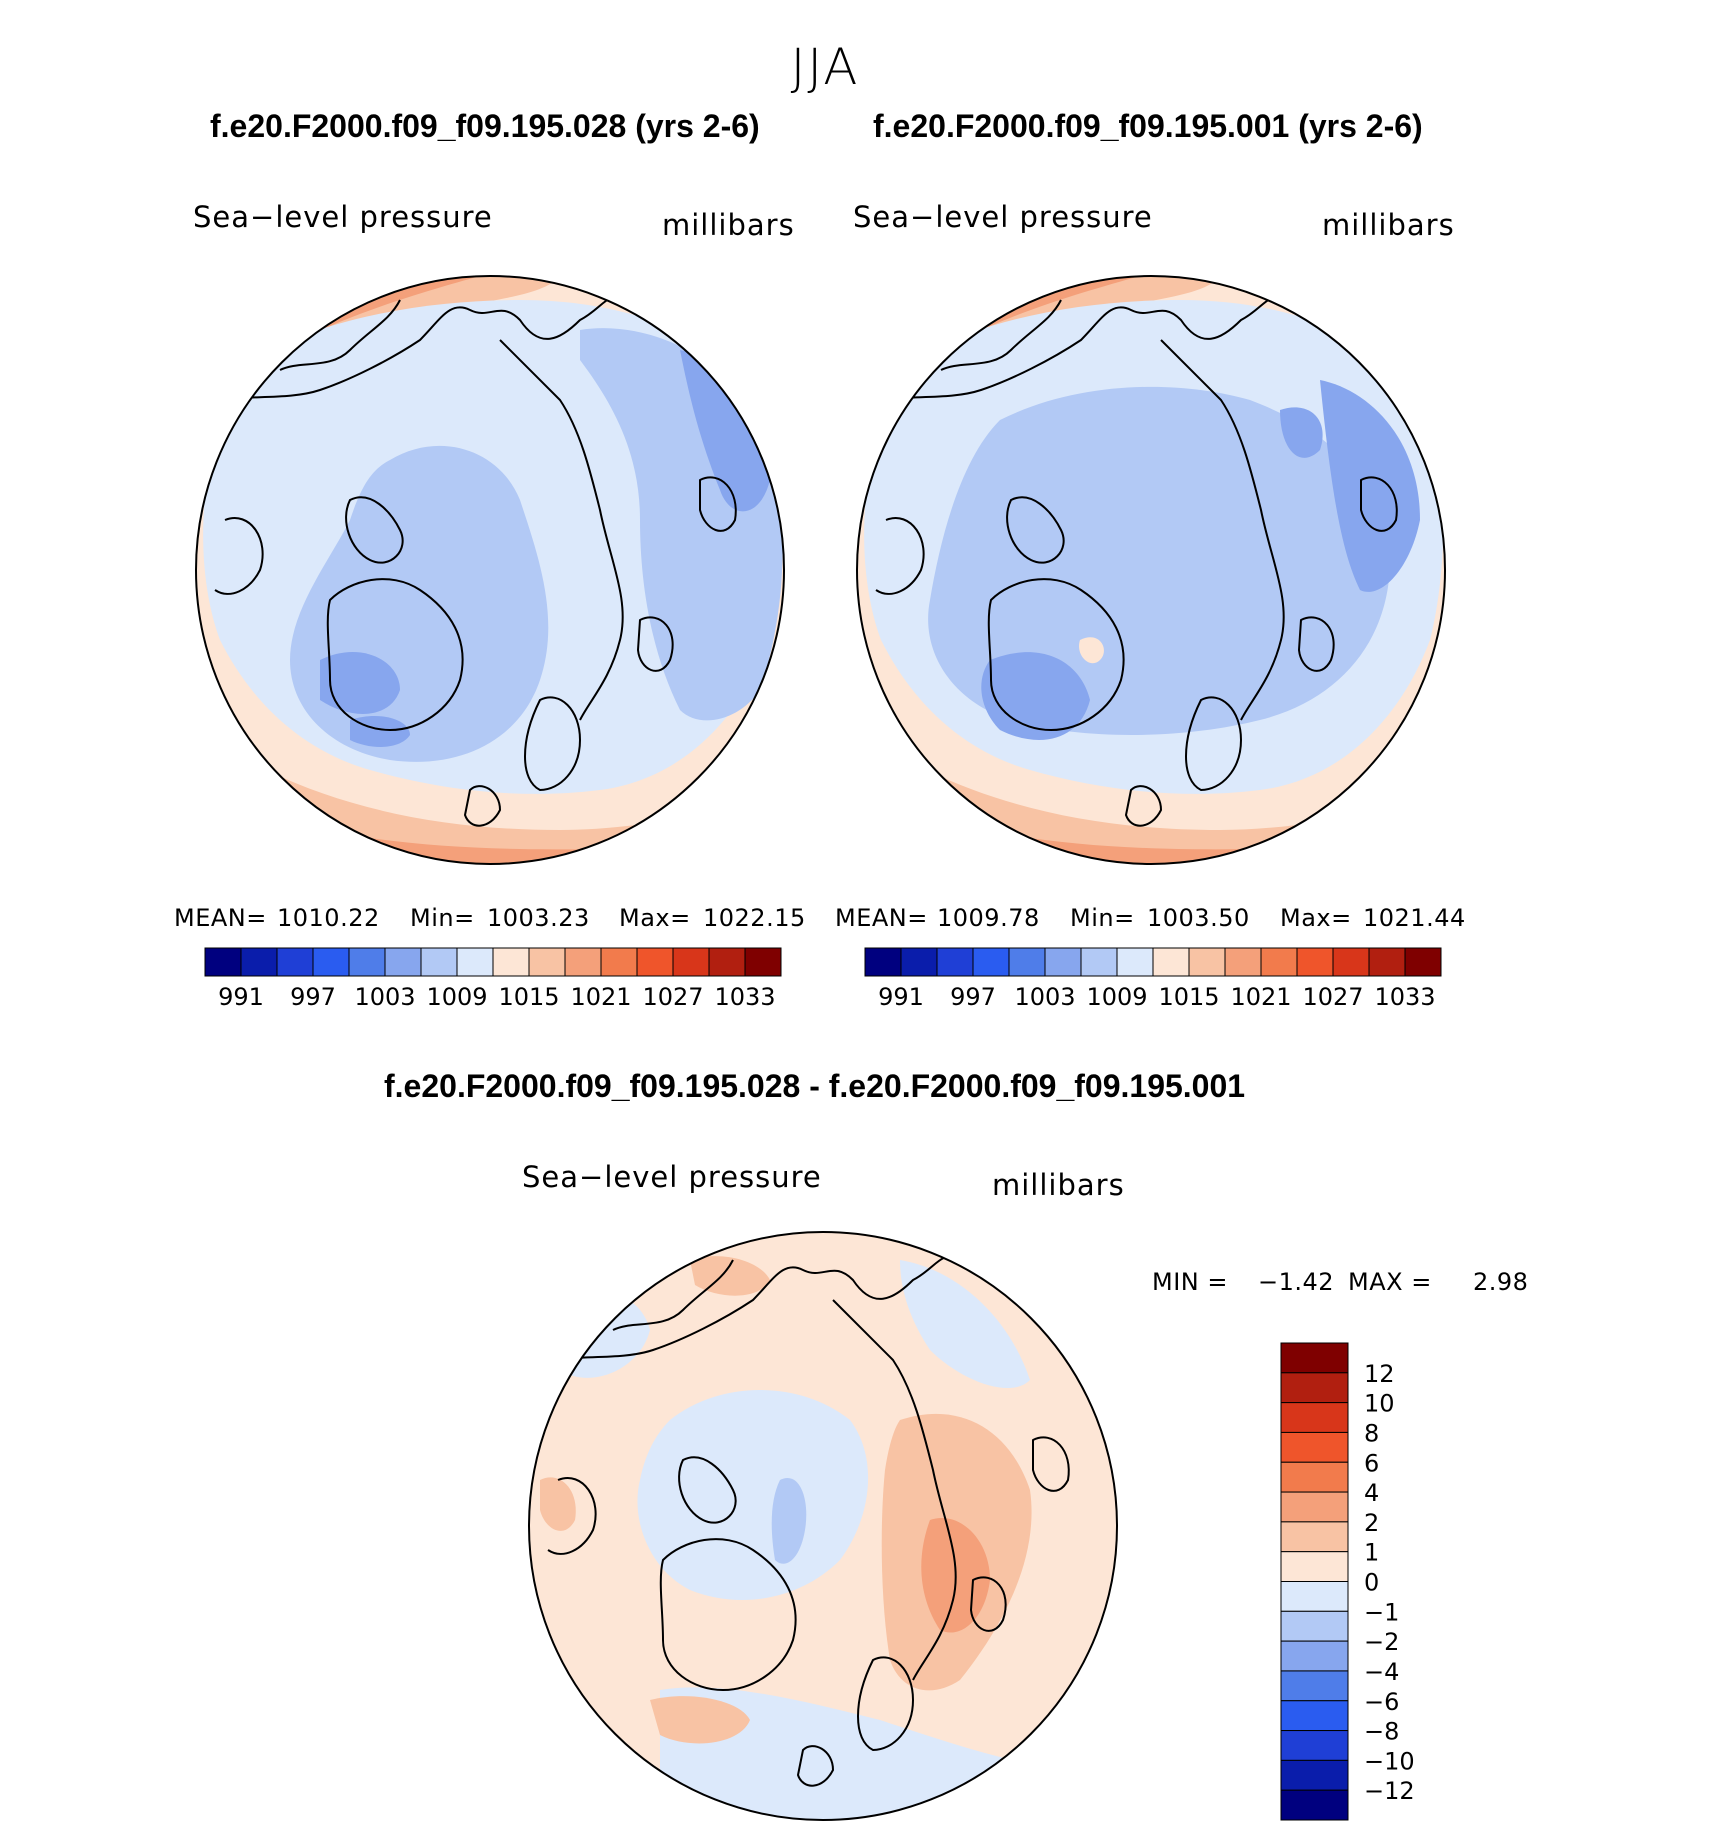 This screenshot has height=1839, width=1710. I want to click on colorbar1-tick-label: 1015, so click(528, 997).